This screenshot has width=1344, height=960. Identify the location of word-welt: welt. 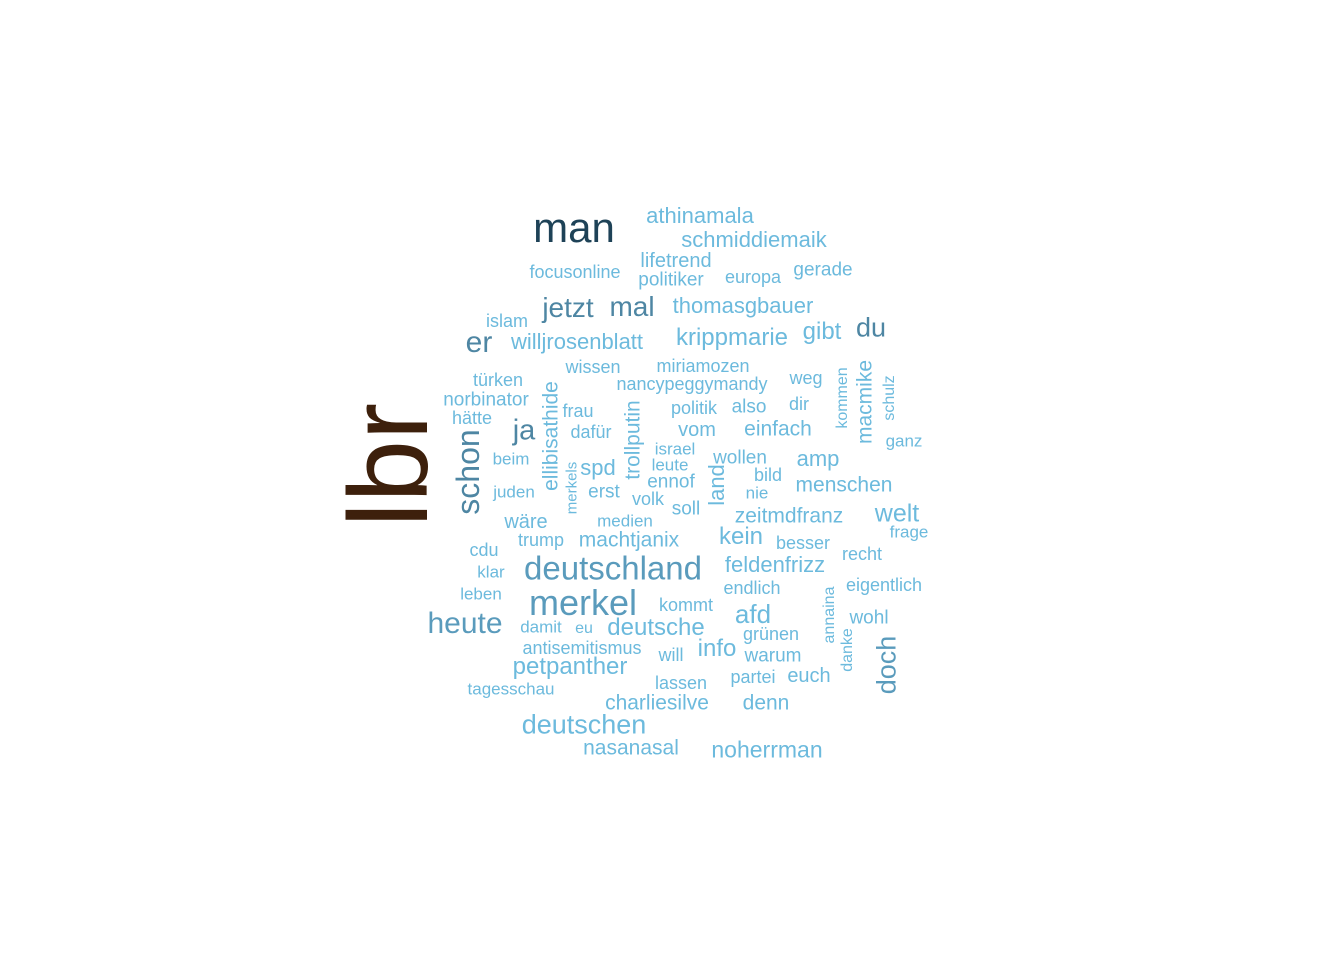
(897, 513).